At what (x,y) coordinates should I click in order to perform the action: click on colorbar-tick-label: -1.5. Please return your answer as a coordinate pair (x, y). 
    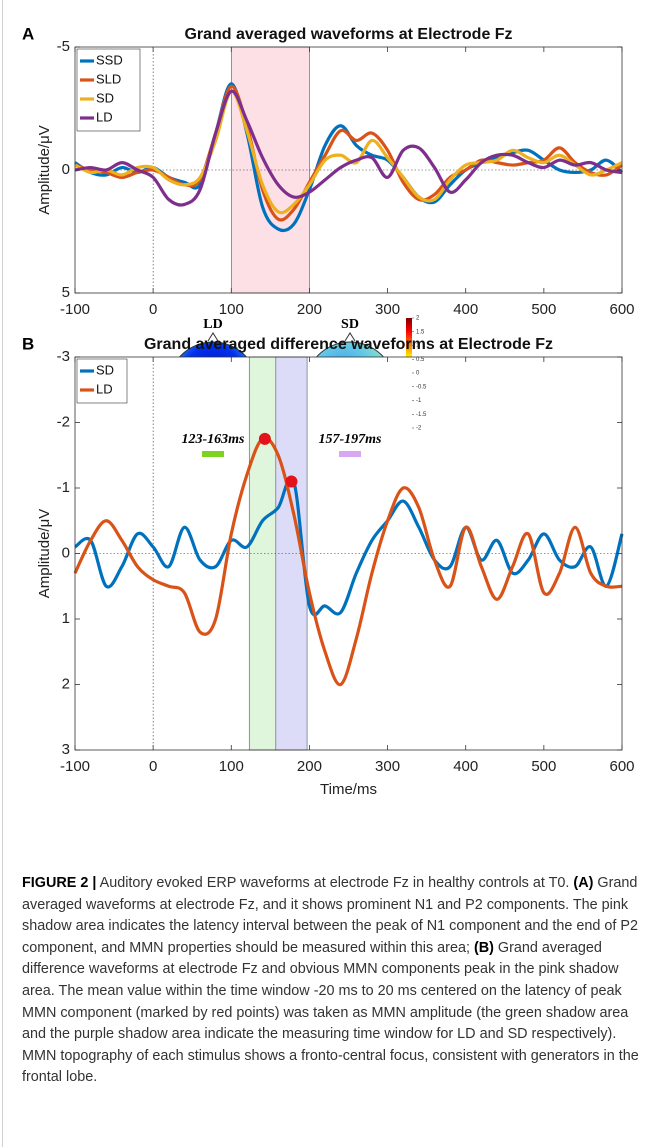
    Looking at the image, I should click on (421, 415).